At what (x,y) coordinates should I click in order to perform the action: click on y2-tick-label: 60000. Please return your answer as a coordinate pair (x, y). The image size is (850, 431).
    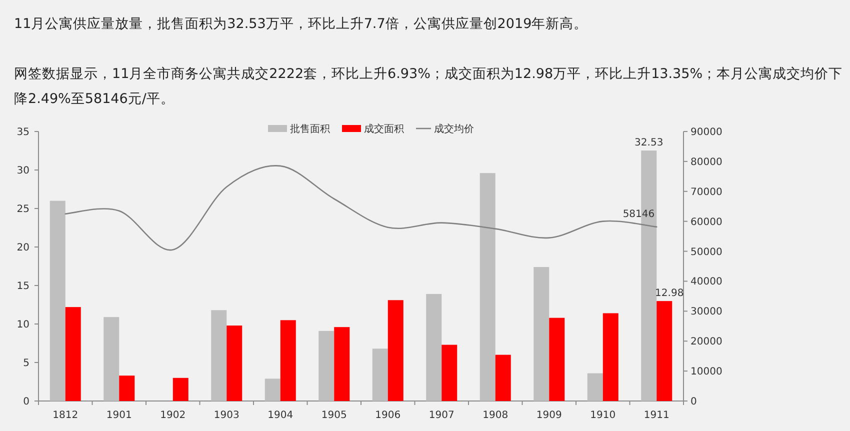
    Looking at the image, I should click on (706, 222).